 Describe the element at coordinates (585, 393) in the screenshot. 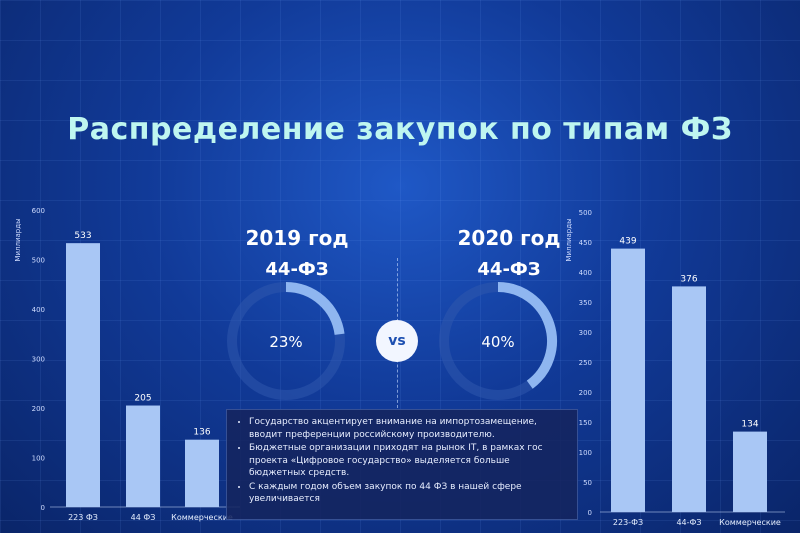

I see `right-y-tick: 200` at that location.